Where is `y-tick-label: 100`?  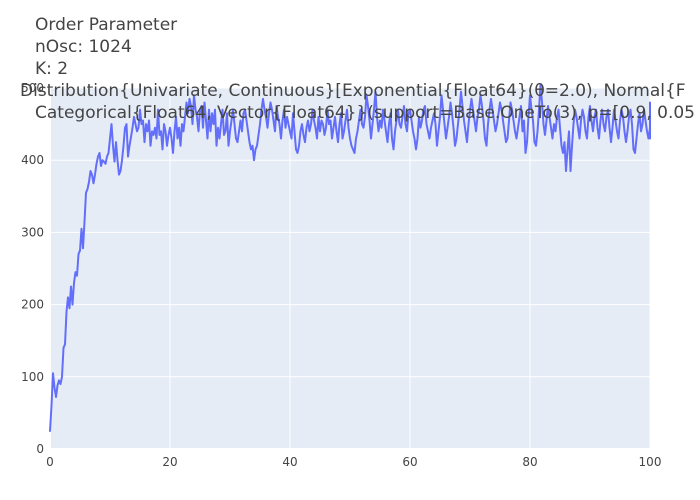
y-tick-label: 100 is located at coordinates (32, 377).